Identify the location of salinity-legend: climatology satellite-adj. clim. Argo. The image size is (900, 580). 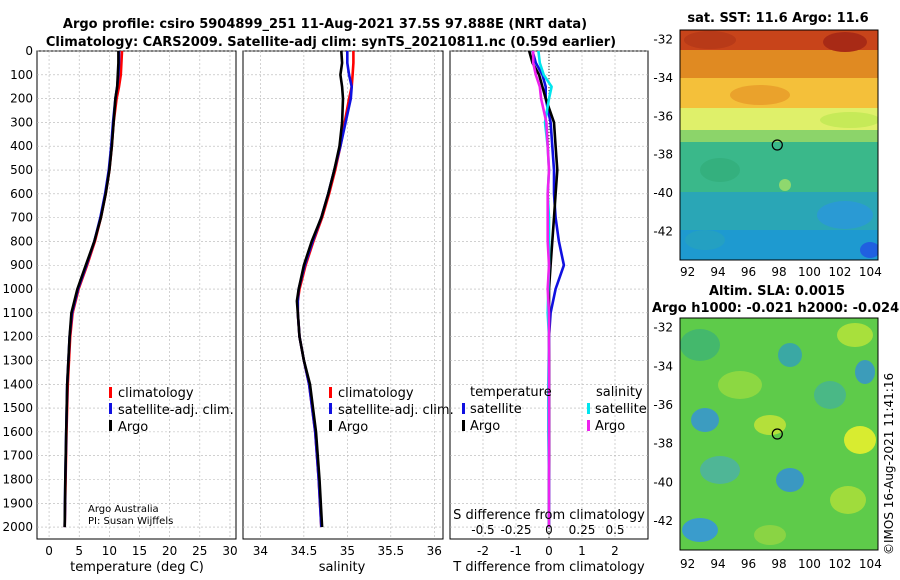
(391, 410).